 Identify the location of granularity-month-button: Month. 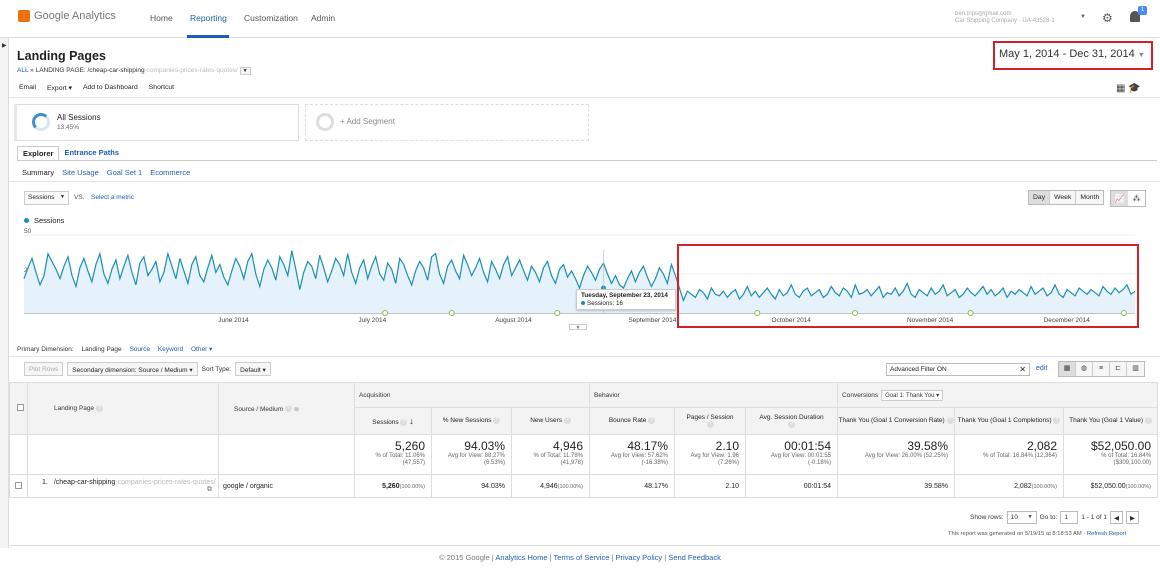
(1090, 197).